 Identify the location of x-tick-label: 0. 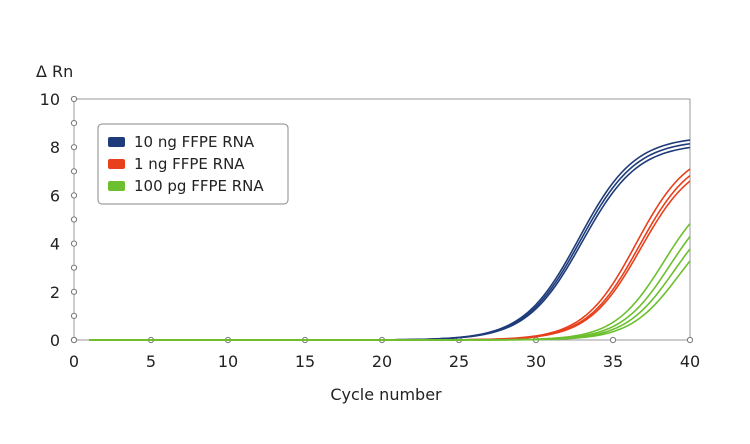
(74, 361).